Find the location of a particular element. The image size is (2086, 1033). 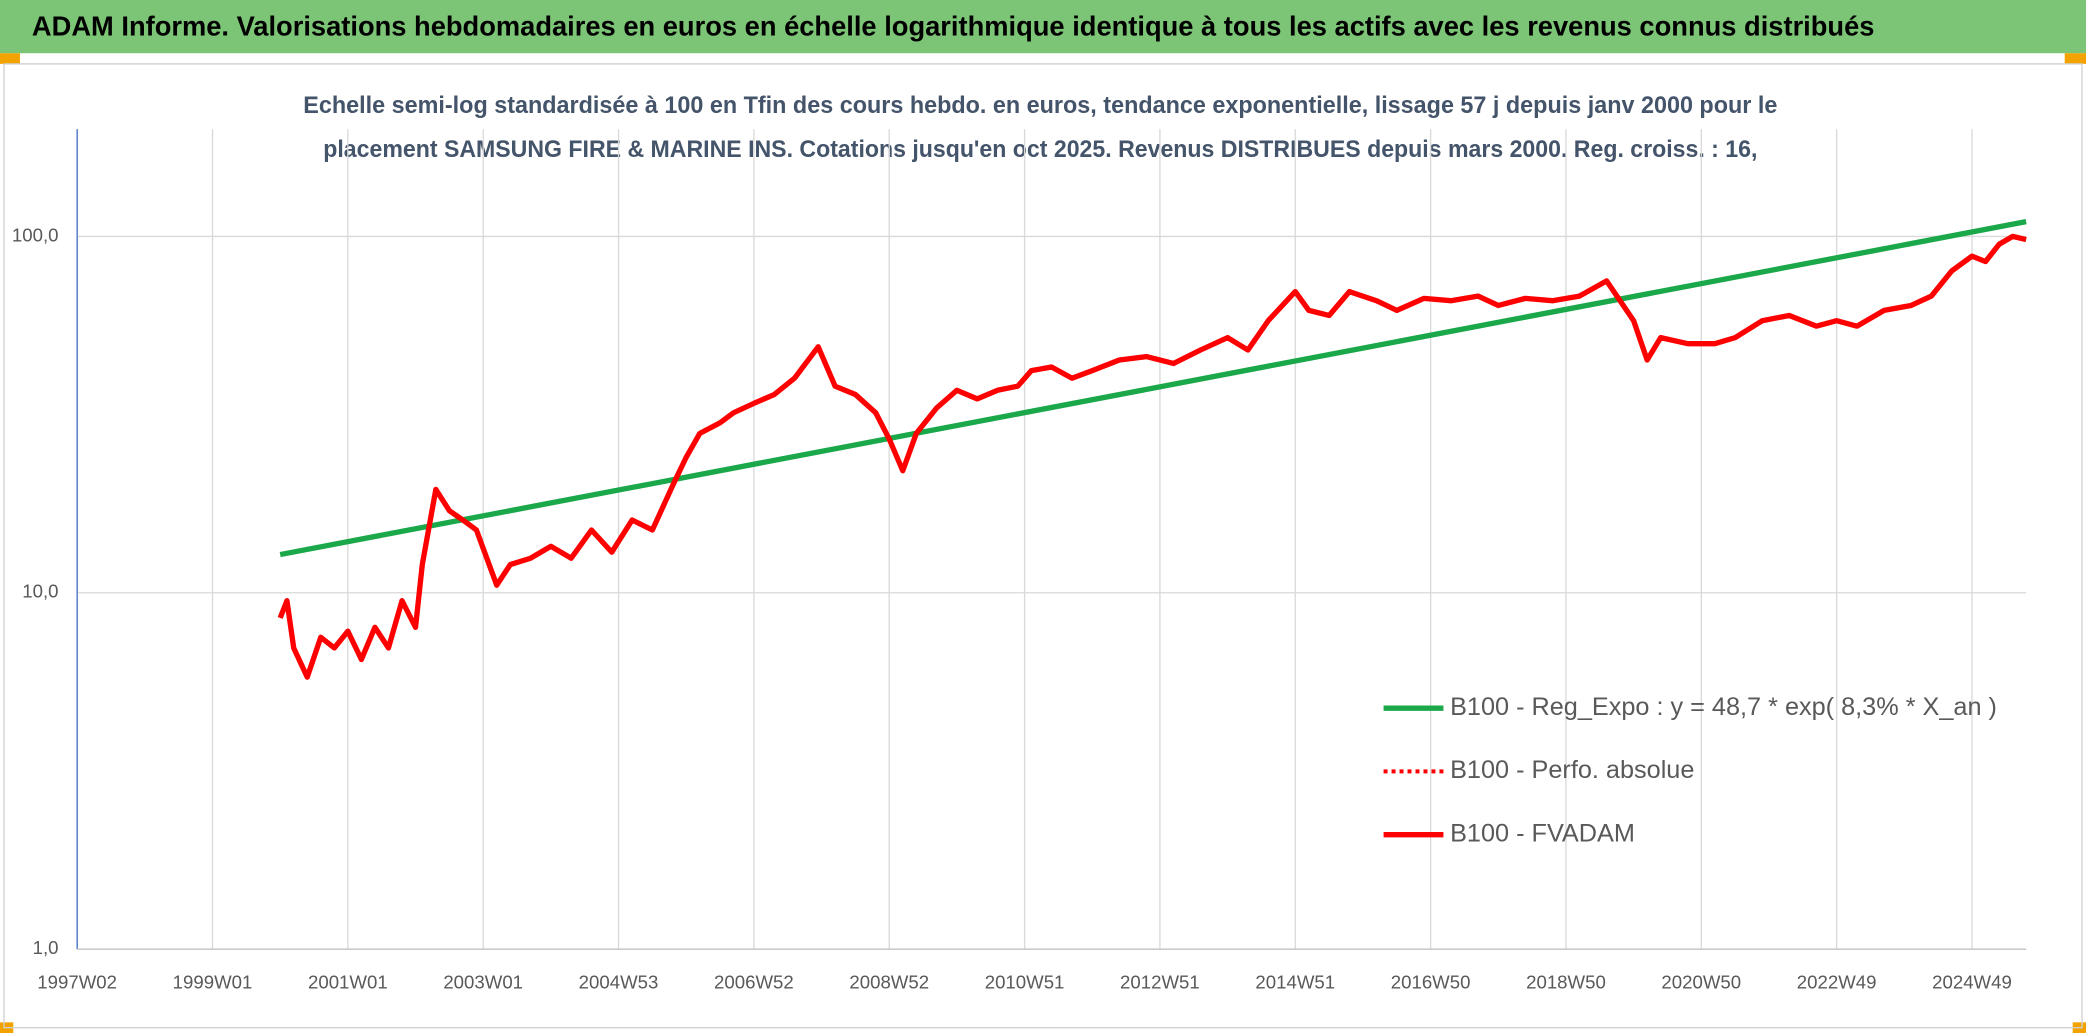

x-tick-label: 1997W02 is located at coordinates (77, 982).